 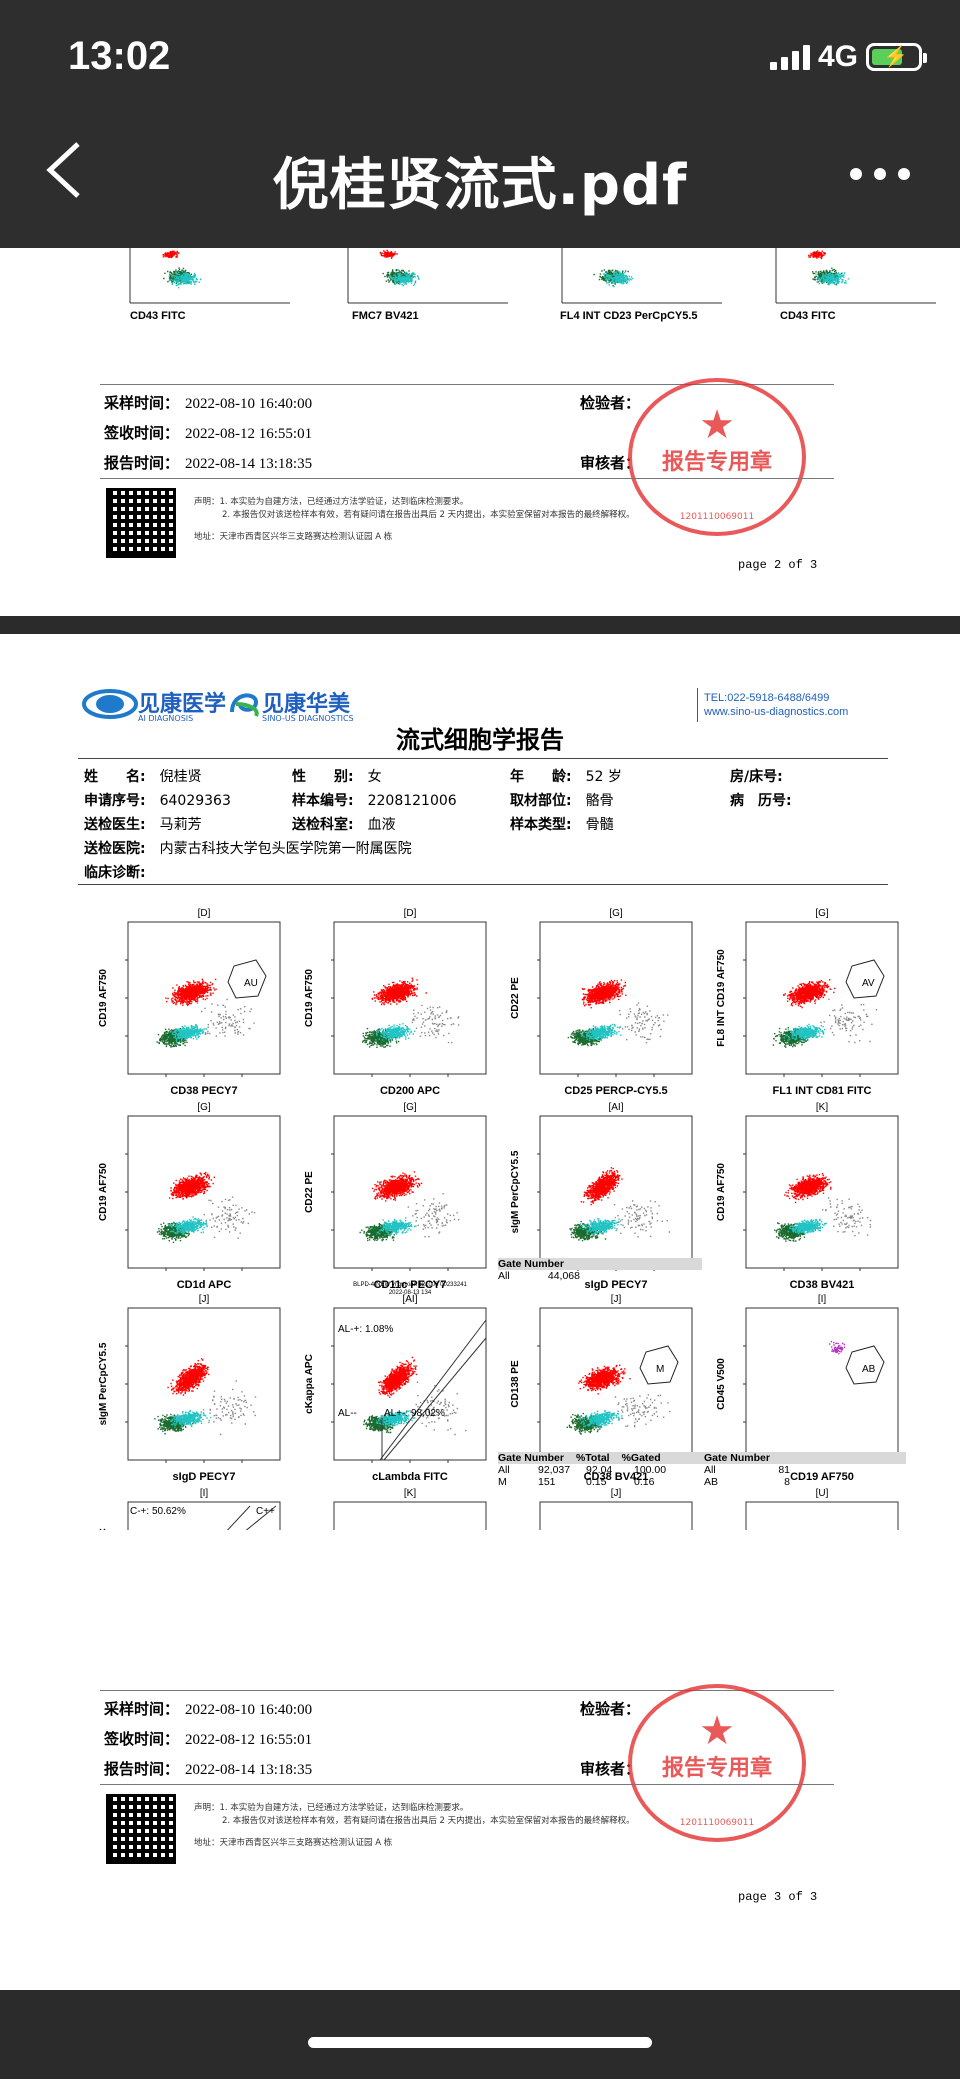 What do you see at coordinates (480, 124) in the screenshot?
I see `top-bar: 13:02 4G ⚡ 倪桂贤流式.pdf` at bounding box center [480, 124].